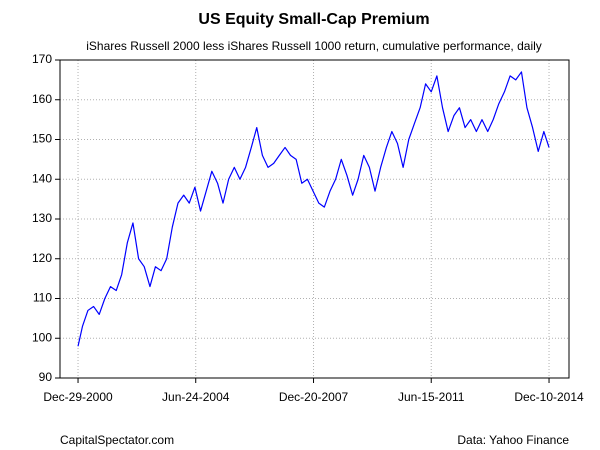 Image resolution: width=600 pixels, height=450 pixels. I want to click on source: Data: Yahoo Finance, so click(513, 440).